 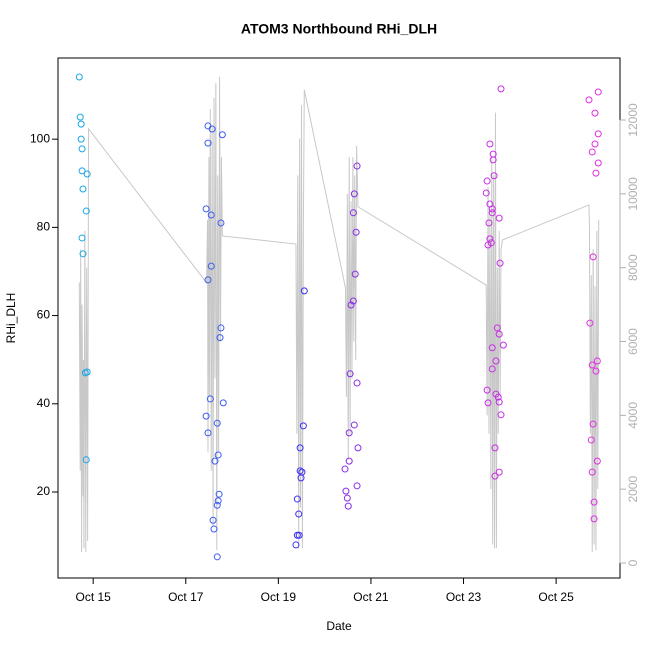 I want to click on x-tick-label: Oct 21, so click(x=371, y=597).